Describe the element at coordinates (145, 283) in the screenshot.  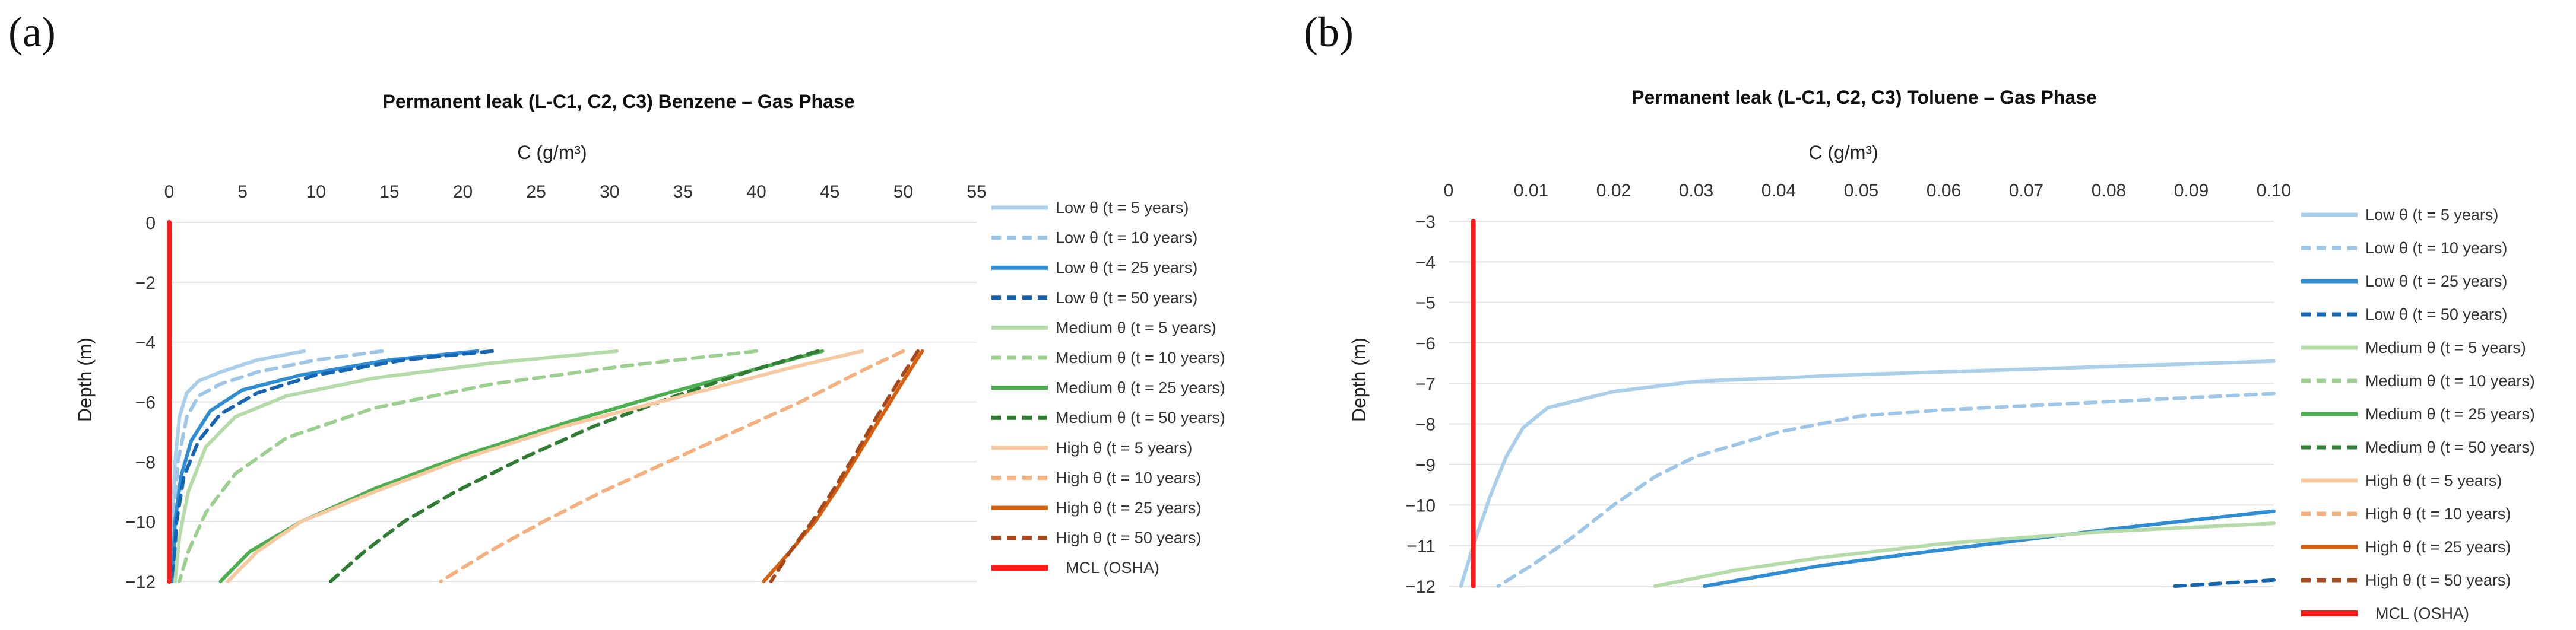
I see `y-tick-label: −2` at that location.